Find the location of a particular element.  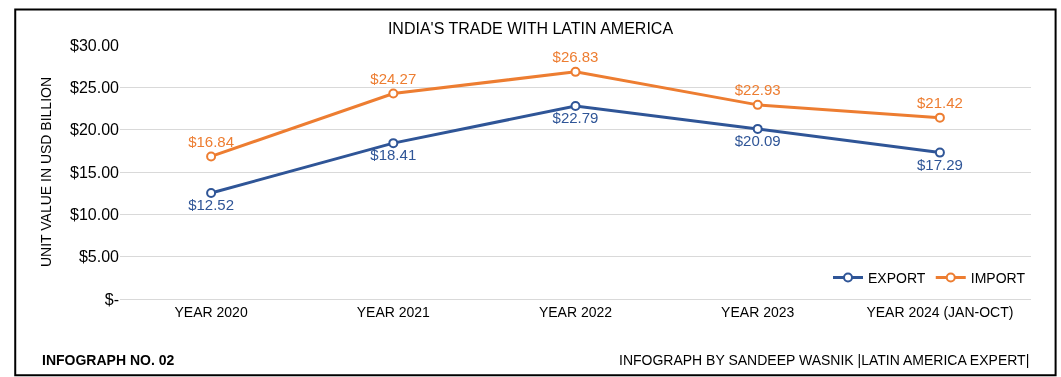

x-tick-label: YEAR 2022 is located at coordinates (575, 311).